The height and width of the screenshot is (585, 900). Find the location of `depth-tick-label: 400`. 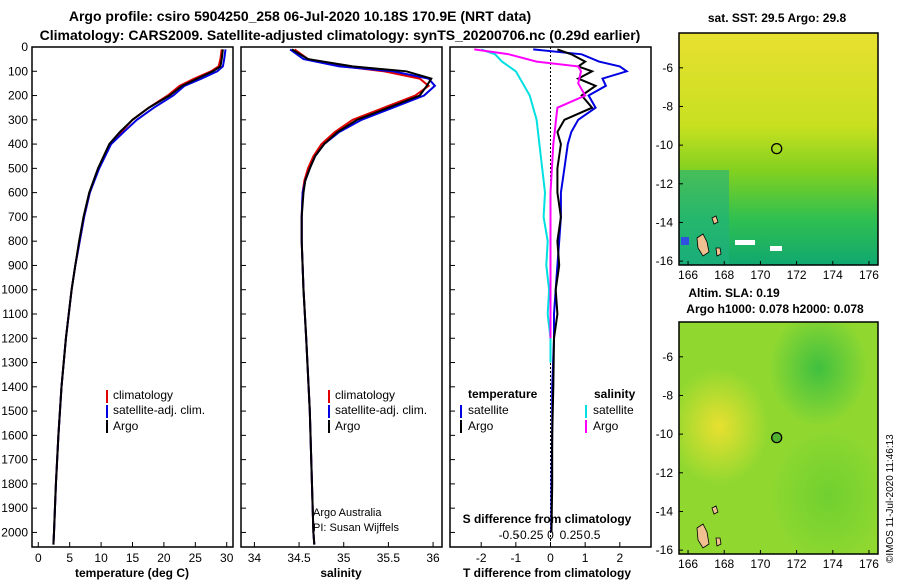

depth-tick-label: 400 is located at coordinates (18, 144).